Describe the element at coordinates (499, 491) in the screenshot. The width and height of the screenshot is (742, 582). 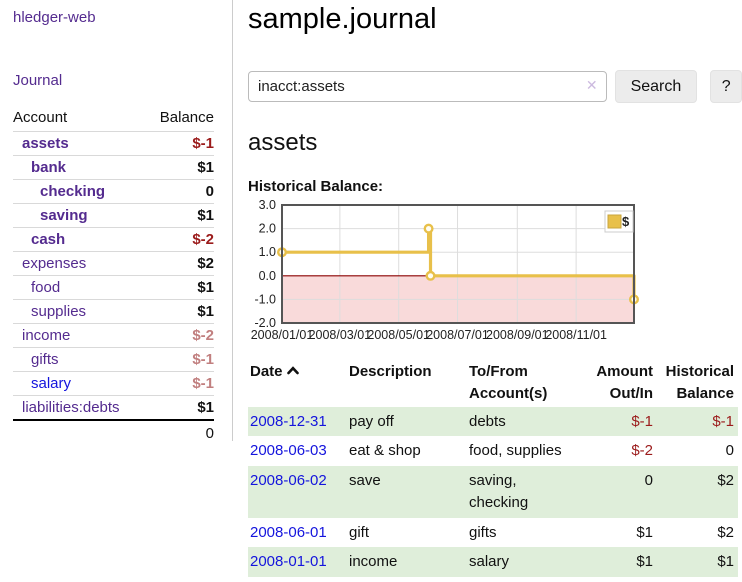
I see `transaction-accounts: saving, checking` at that location.